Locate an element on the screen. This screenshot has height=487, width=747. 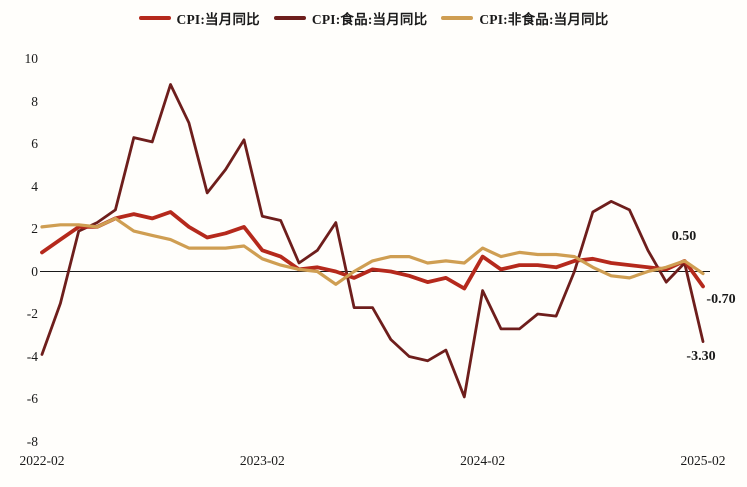
x-tick: 2022-02 is located at coordinates (42, 460).